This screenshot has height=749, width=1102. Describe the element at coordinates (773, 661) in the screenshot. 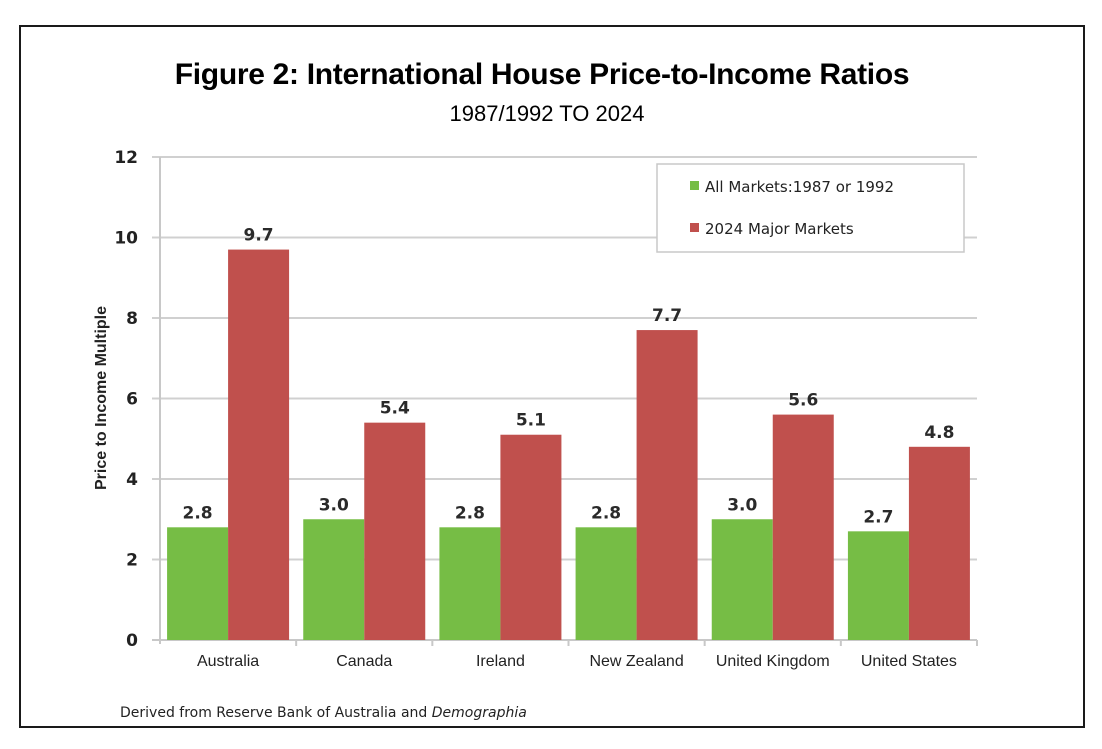

I see `x-category-label: United Kingdom` at that location.